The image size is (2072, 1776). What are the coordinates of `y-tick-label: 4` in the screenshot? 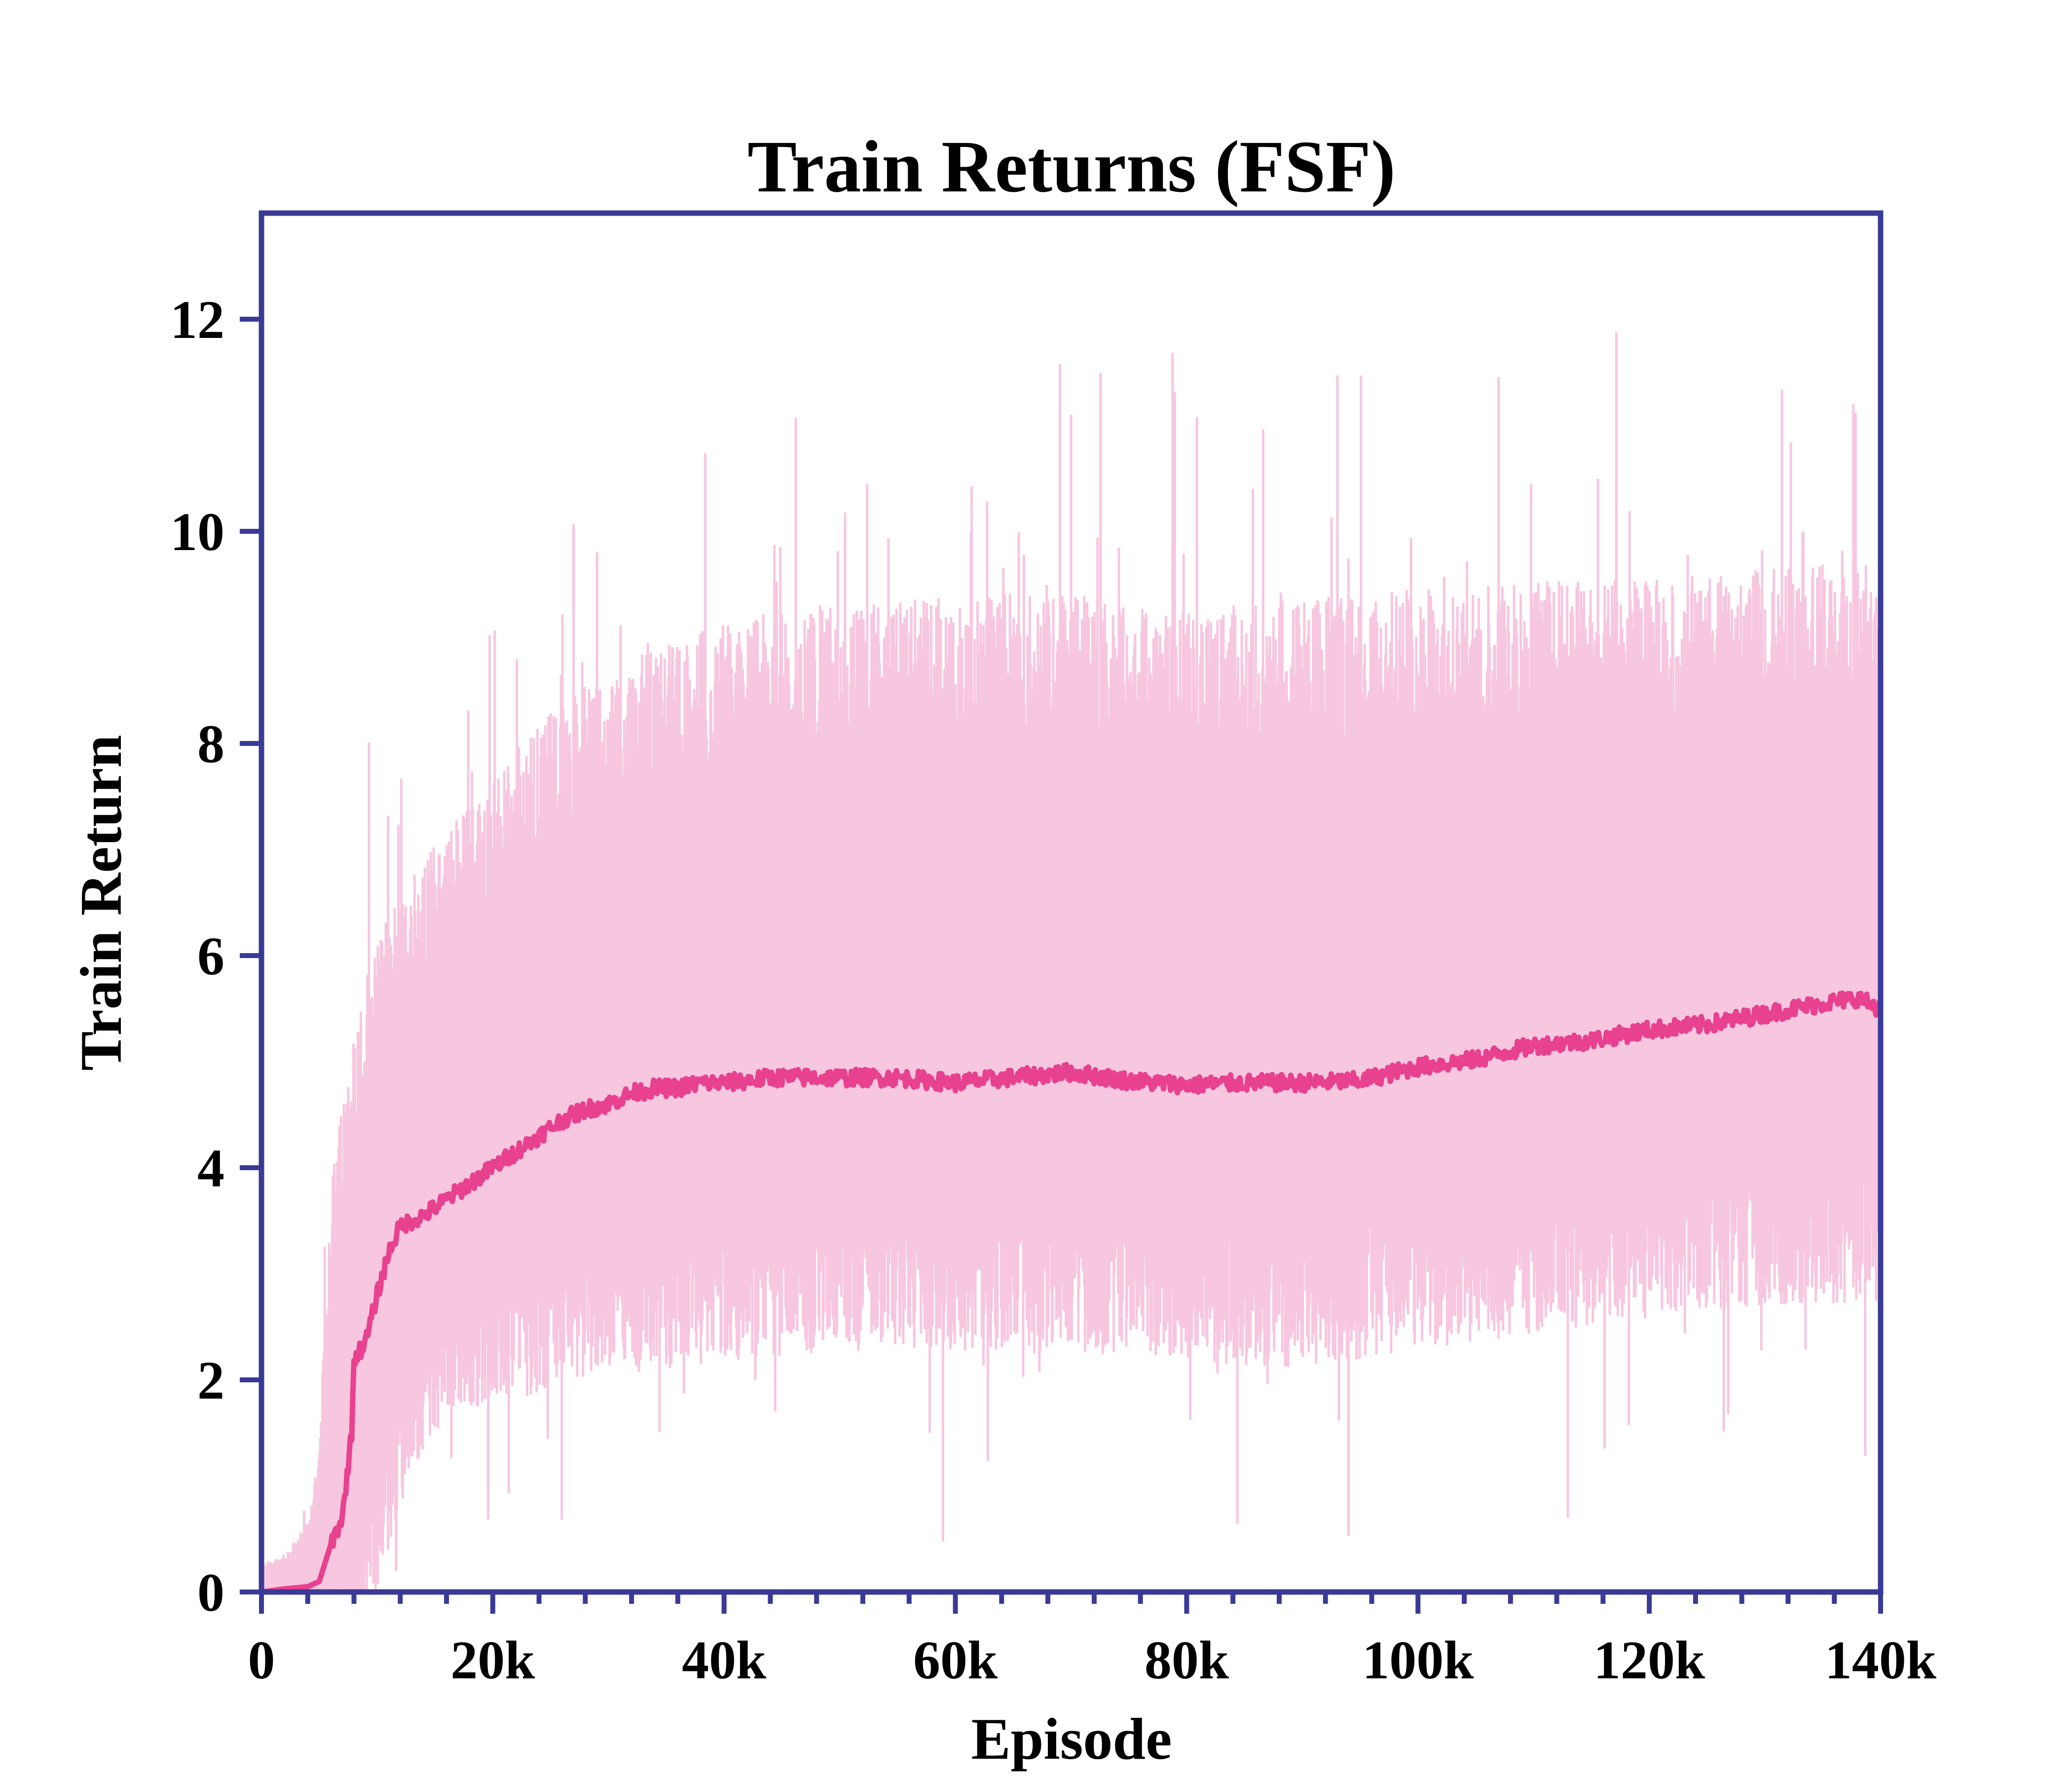 It's located at (211, 1168).